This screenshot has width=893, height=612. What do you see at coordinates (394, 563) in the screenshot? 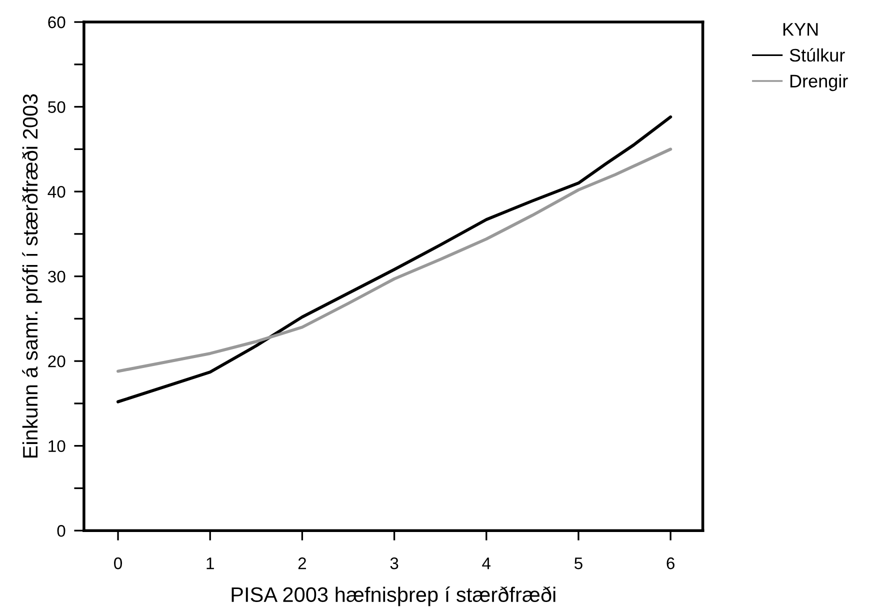
I see `x-tick-label: 3` at bounding box center [394, 563].